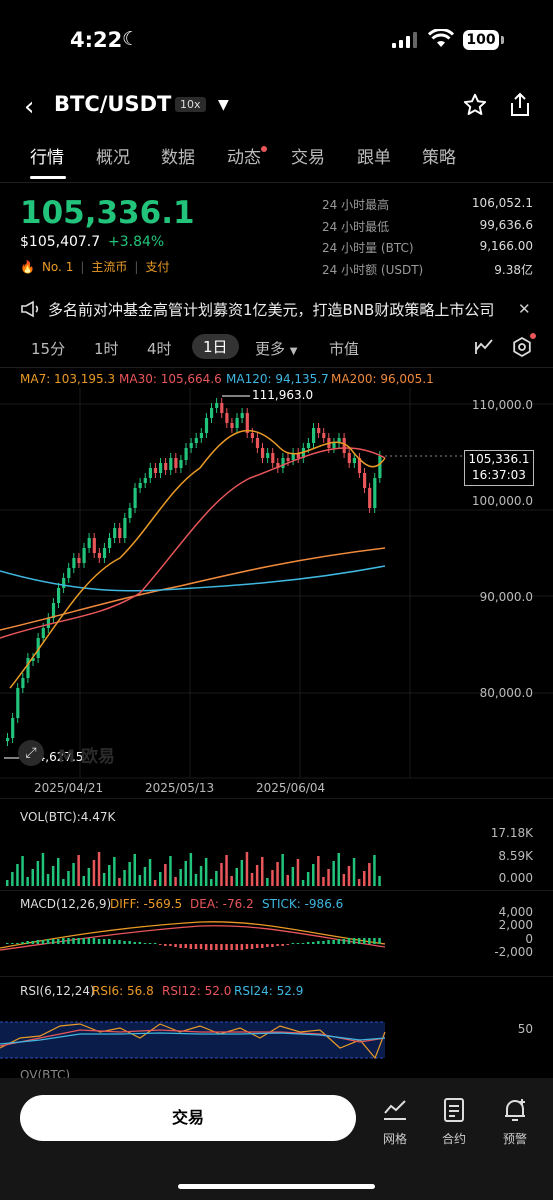  I want to click on pair-title: BTC/USDT, so click(113, 104).